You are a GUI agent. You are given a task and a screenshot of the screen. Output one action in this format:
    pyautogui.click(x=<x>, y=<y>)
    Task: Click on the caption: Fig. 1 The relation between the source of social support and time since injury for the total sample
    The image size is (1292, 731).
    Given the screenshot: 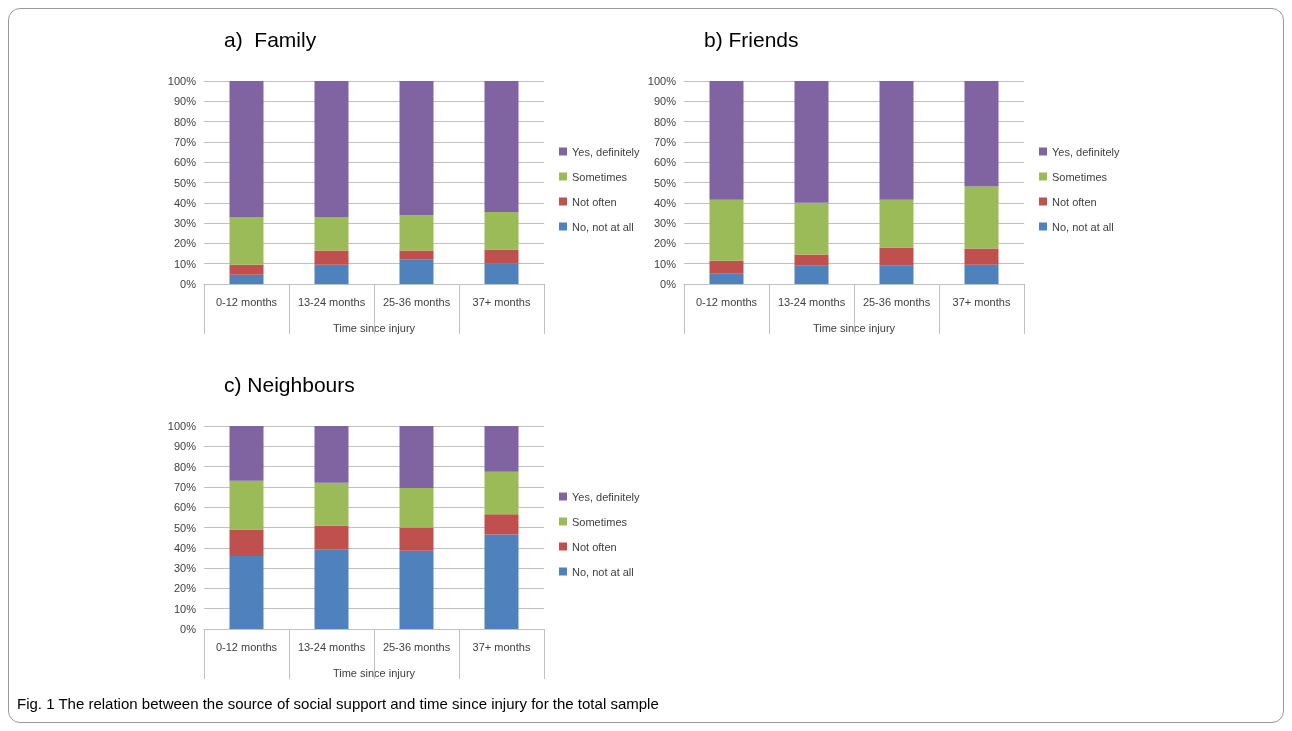 What is the action you would take?
    pyautogui.click(x=338, y=703)
    